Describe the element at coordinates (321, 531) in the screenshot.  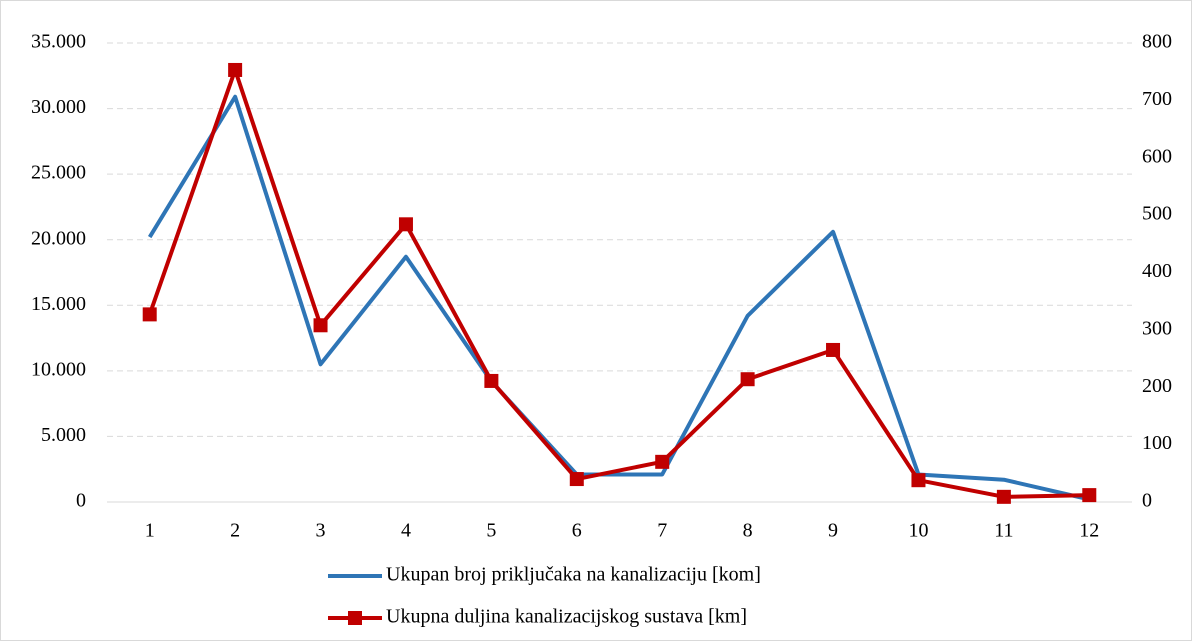
I see `x-tick-label: 3` at that location.